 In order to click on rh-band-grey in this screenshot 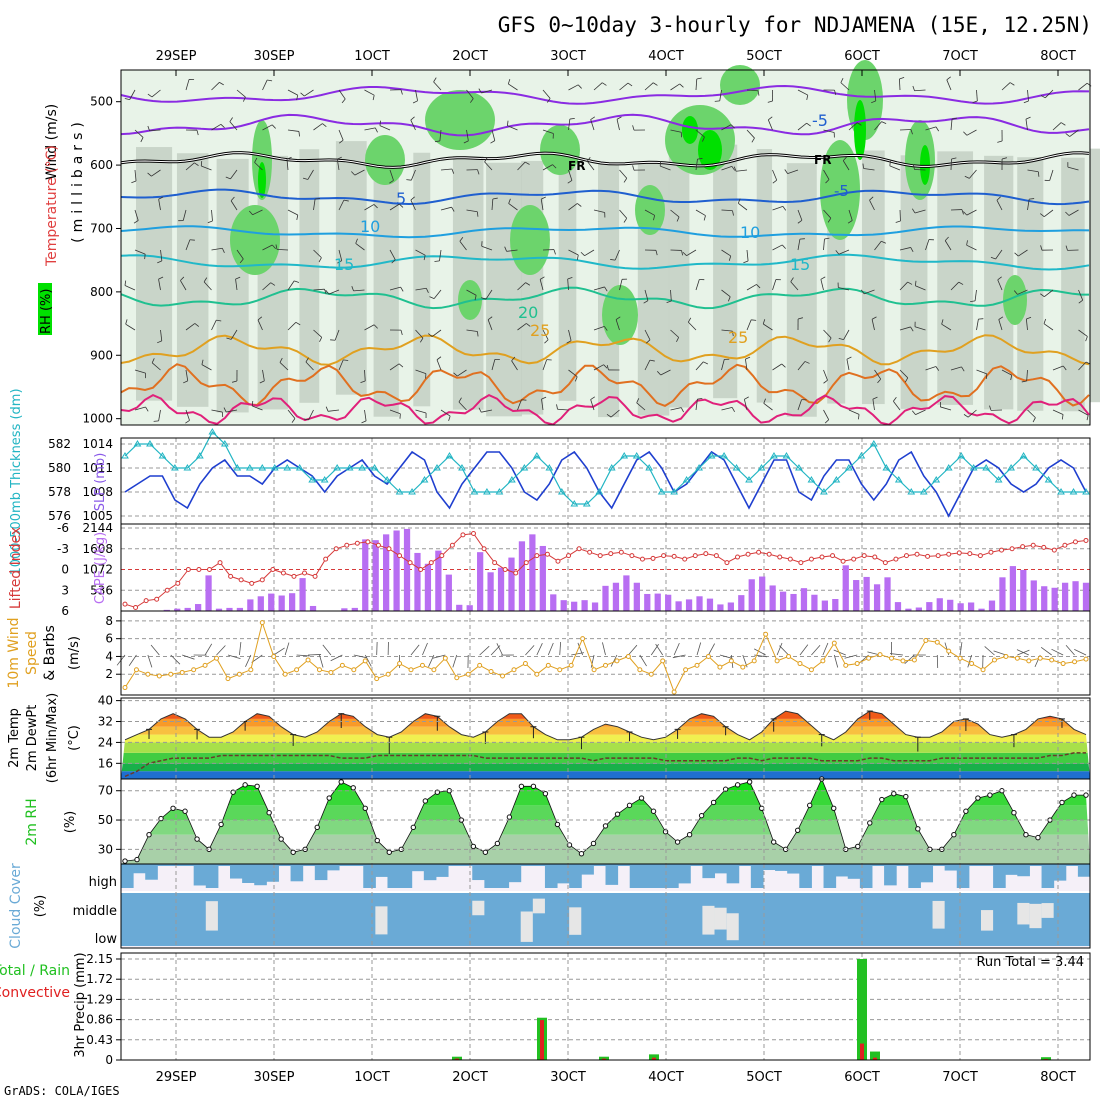, I will do `click(504, 289)`.